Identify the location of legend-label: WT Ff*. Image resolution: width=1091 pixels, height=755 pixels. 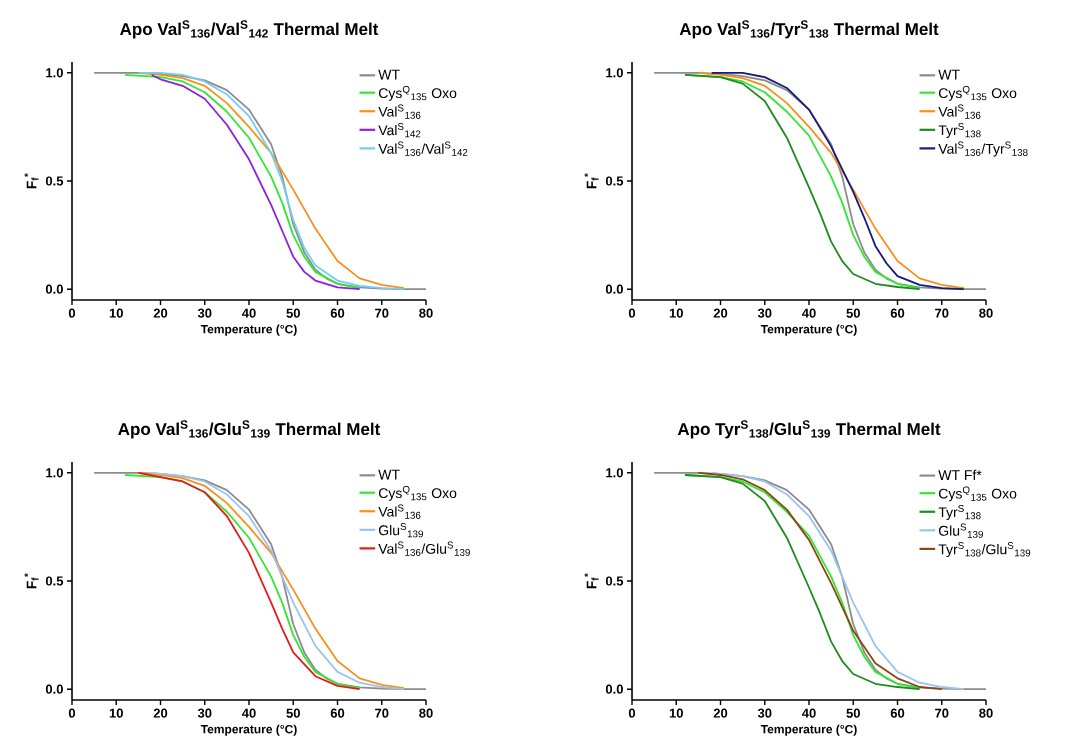
(960, 474).